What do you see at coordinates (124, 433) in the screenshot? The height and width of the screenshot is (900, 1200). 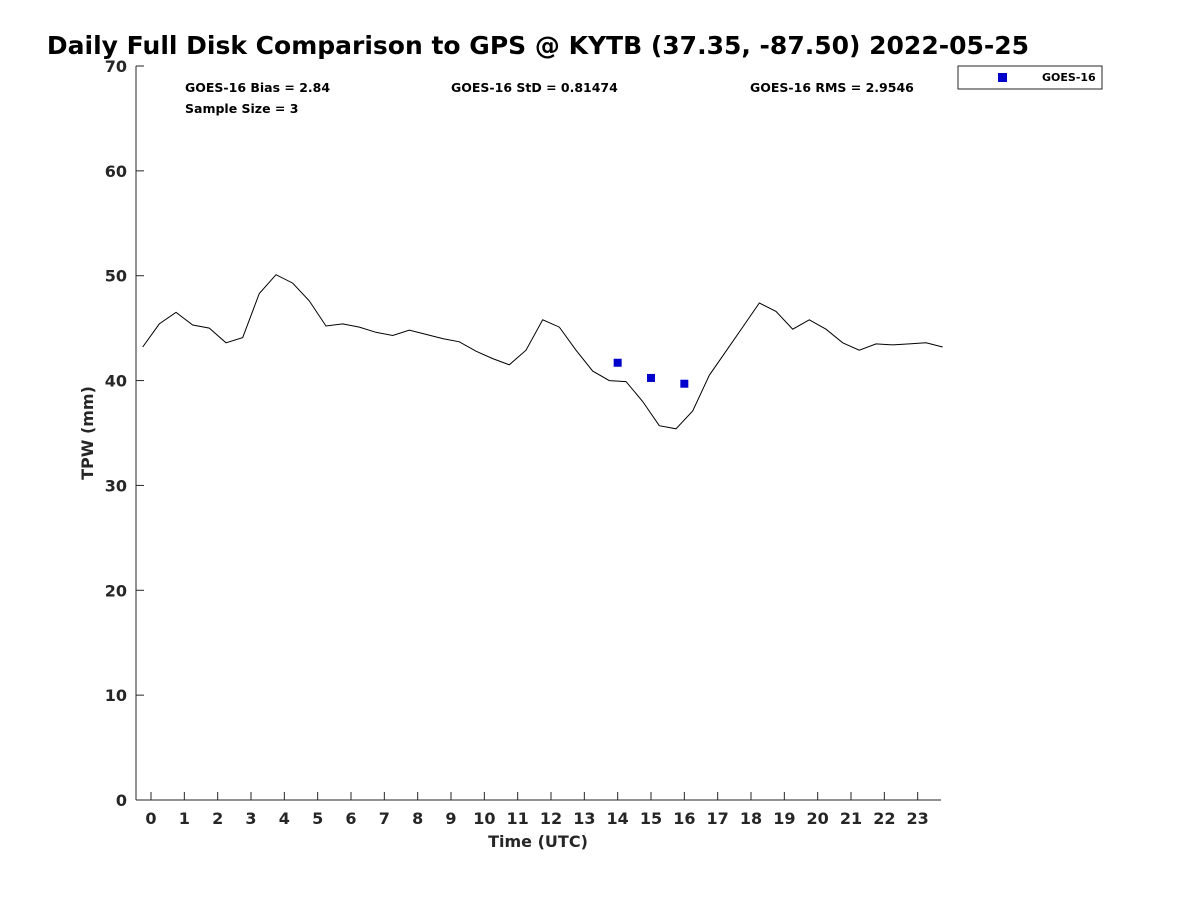 I see `y-ticks: 0 10 20 30 40 50 60 70` at bounding box center [124, 433].